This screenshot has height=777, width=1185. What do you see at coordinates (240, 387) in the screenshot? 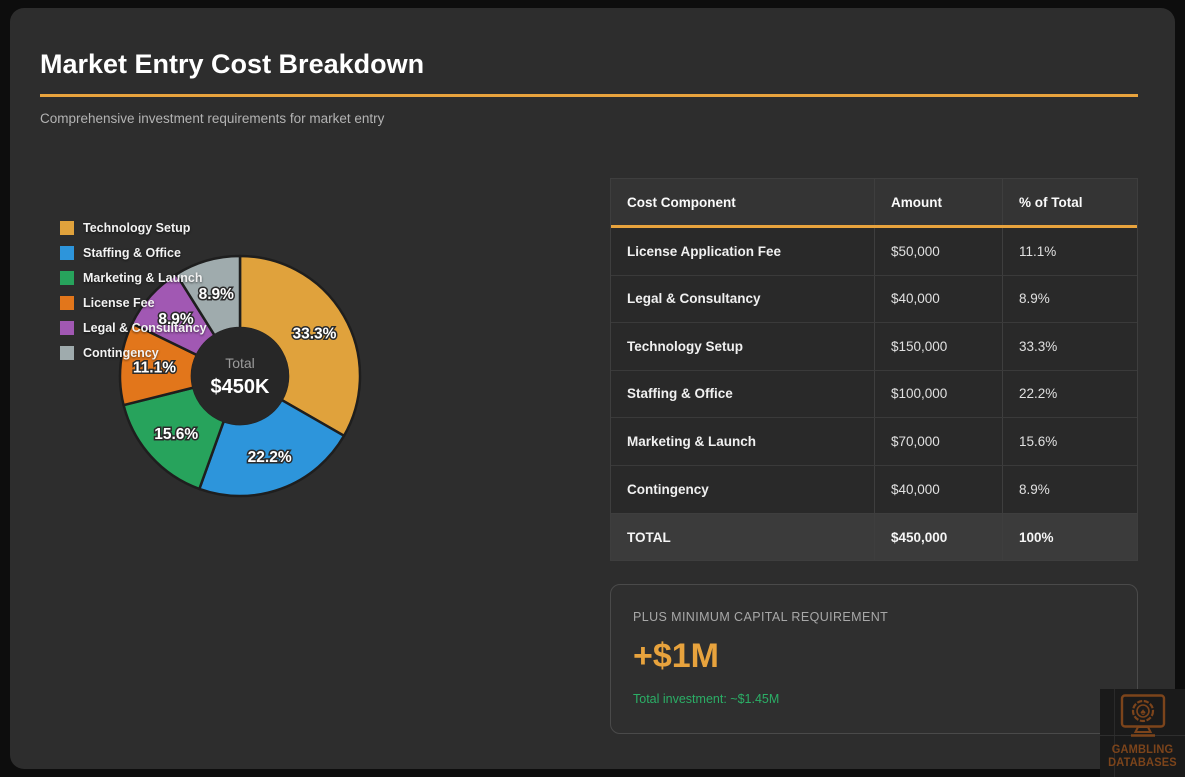
I see `donut-center-value: $450K` at bounding box center [240, 387].